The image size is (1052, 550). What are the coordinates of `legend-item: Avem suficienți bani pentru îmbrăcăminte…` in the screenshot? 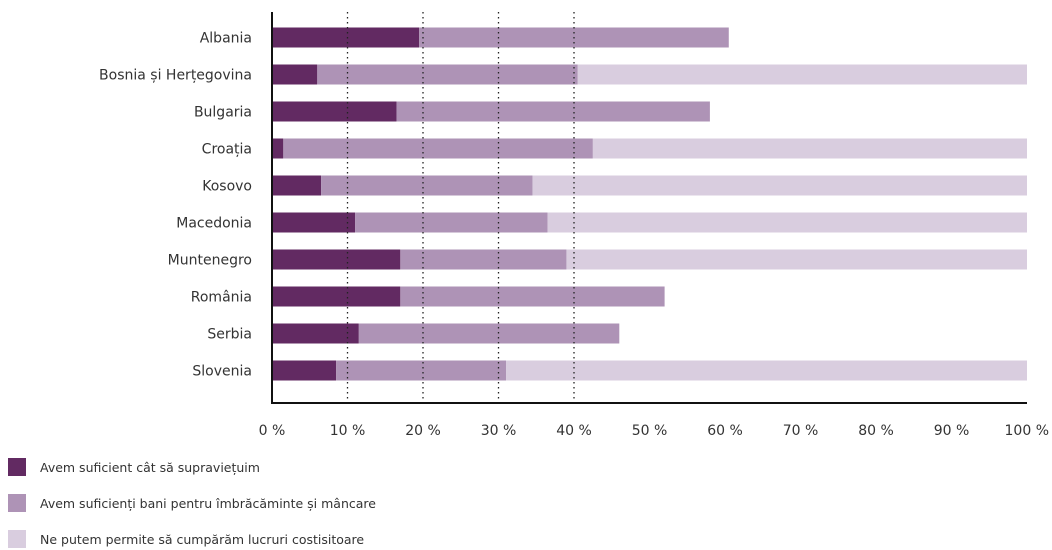 It's located at (192, 503).